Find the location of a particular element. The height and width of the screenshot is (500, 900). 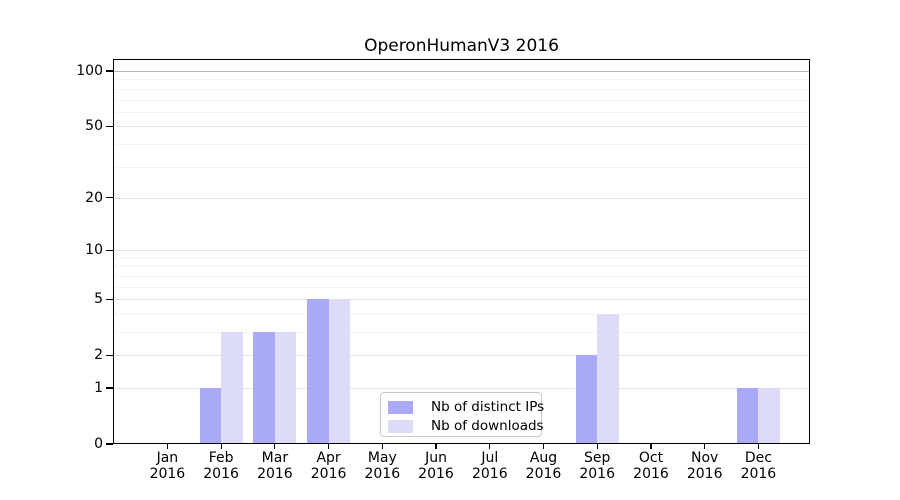

x-tick-month: Mar is located at coordinates (275, 458).